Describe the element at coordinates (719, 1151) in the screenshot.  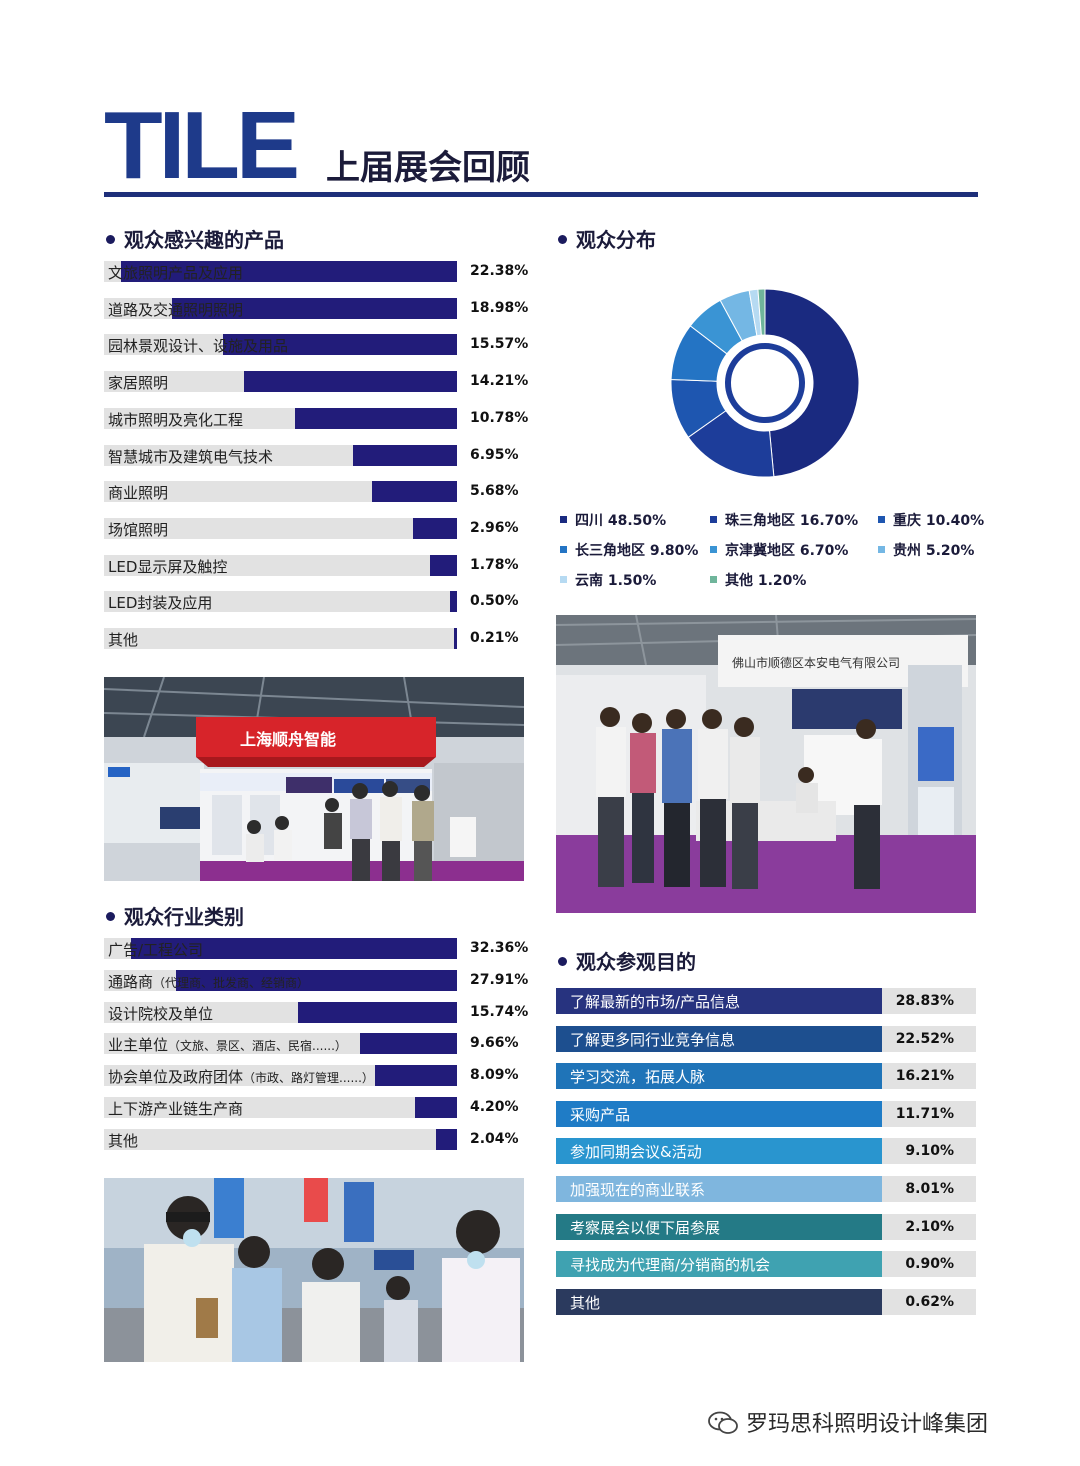
I see `purpose-band: 参加同期会议&活动` at that location.